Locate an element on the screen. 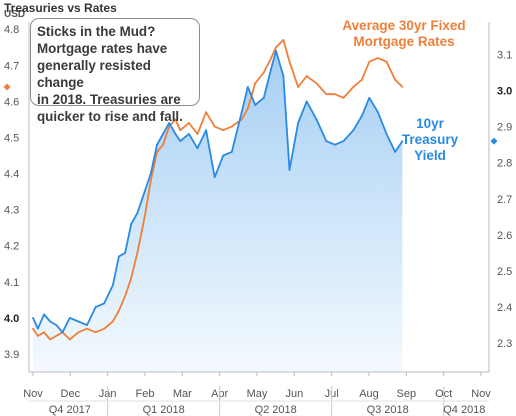 The image size is (516, 416). left-tick-label: 4.5 is located at coordinates (11, 138).